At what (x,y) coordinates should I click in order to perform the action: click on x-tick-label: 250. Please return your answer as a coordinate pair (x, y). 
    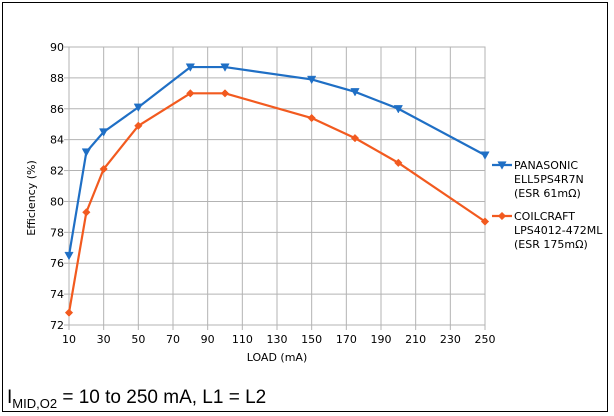
    Looking at the image, I should click on (485, 339).